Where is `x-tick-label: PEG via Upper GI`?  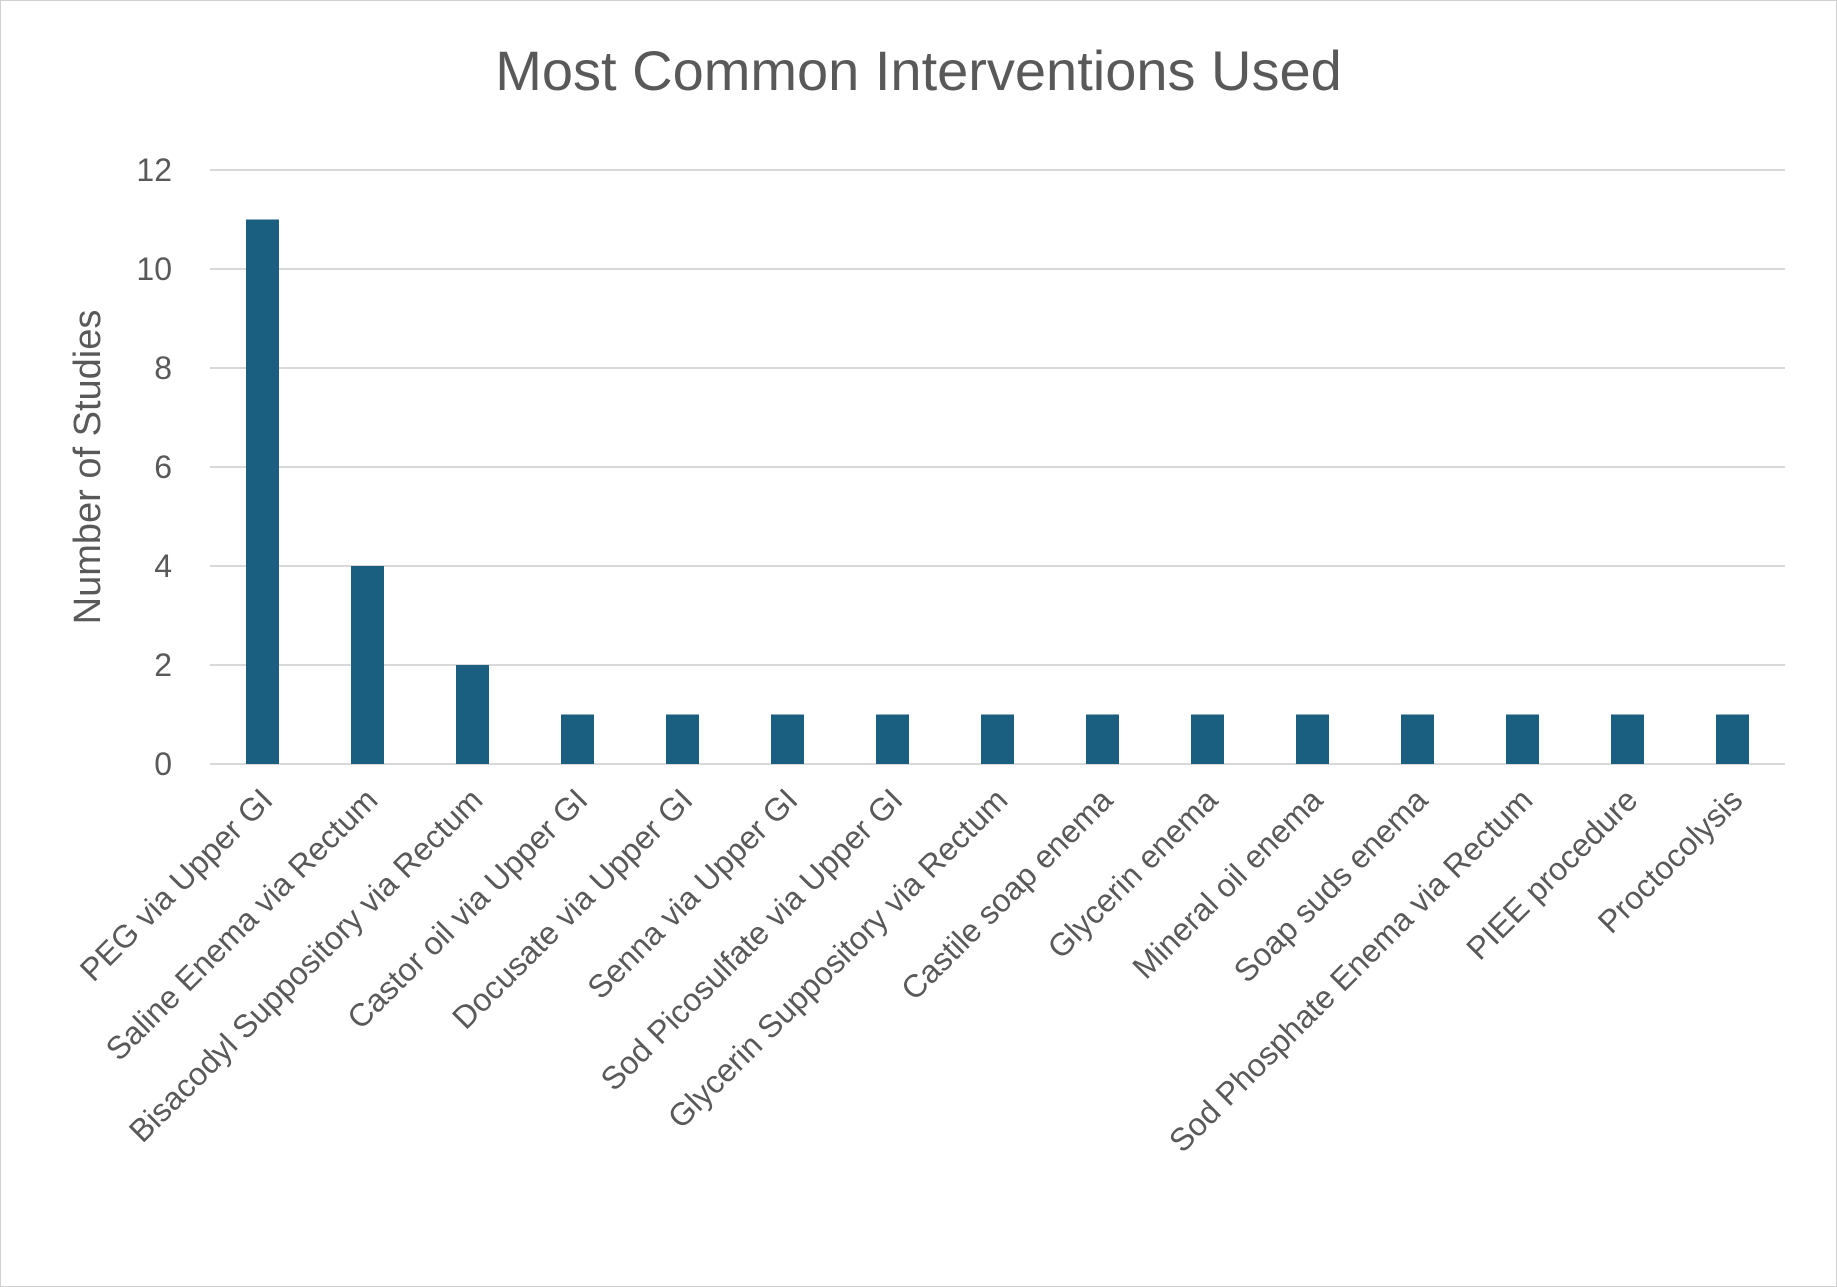
x-tick-label: PEG via Upper GI is located at coordinates (176, 884).